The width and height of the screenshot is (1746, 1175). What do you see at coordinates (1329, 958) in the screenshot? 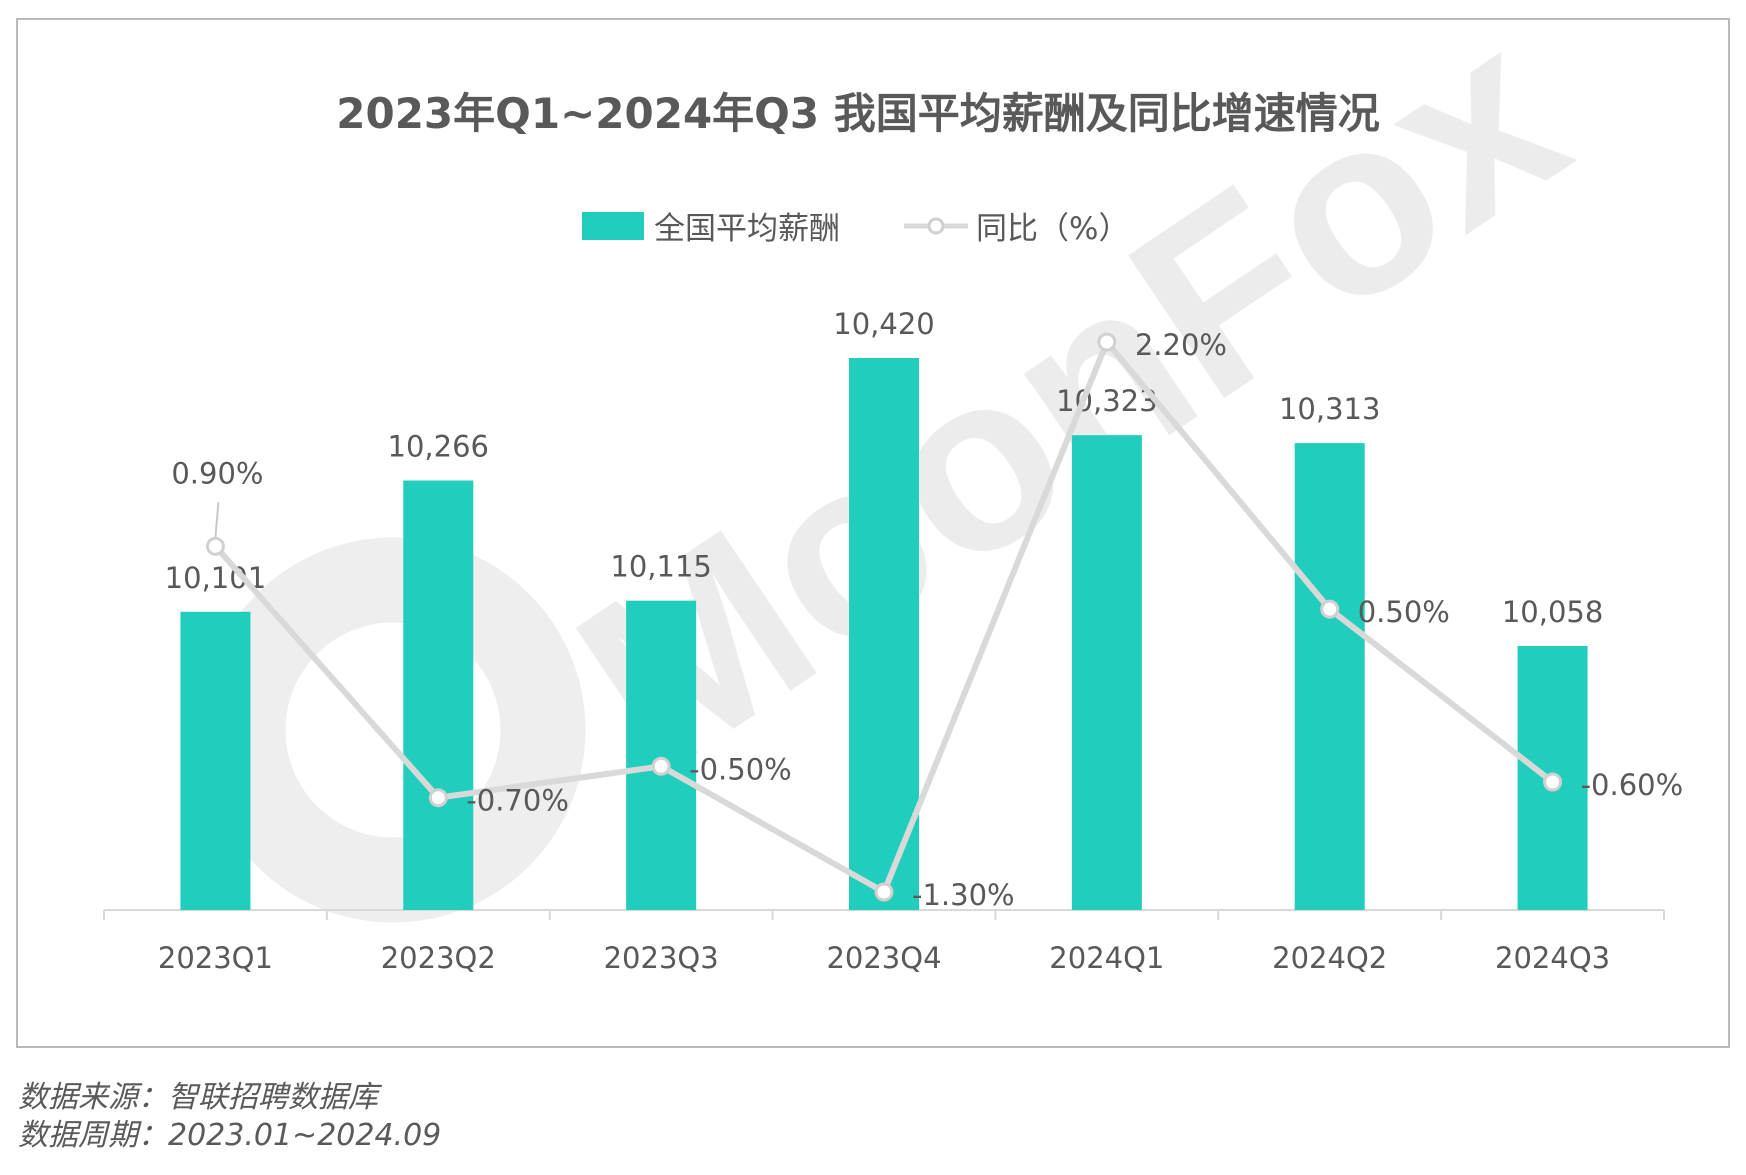
I see `x-tick-label: 2024Q2` at bounding box center [1329, 958].